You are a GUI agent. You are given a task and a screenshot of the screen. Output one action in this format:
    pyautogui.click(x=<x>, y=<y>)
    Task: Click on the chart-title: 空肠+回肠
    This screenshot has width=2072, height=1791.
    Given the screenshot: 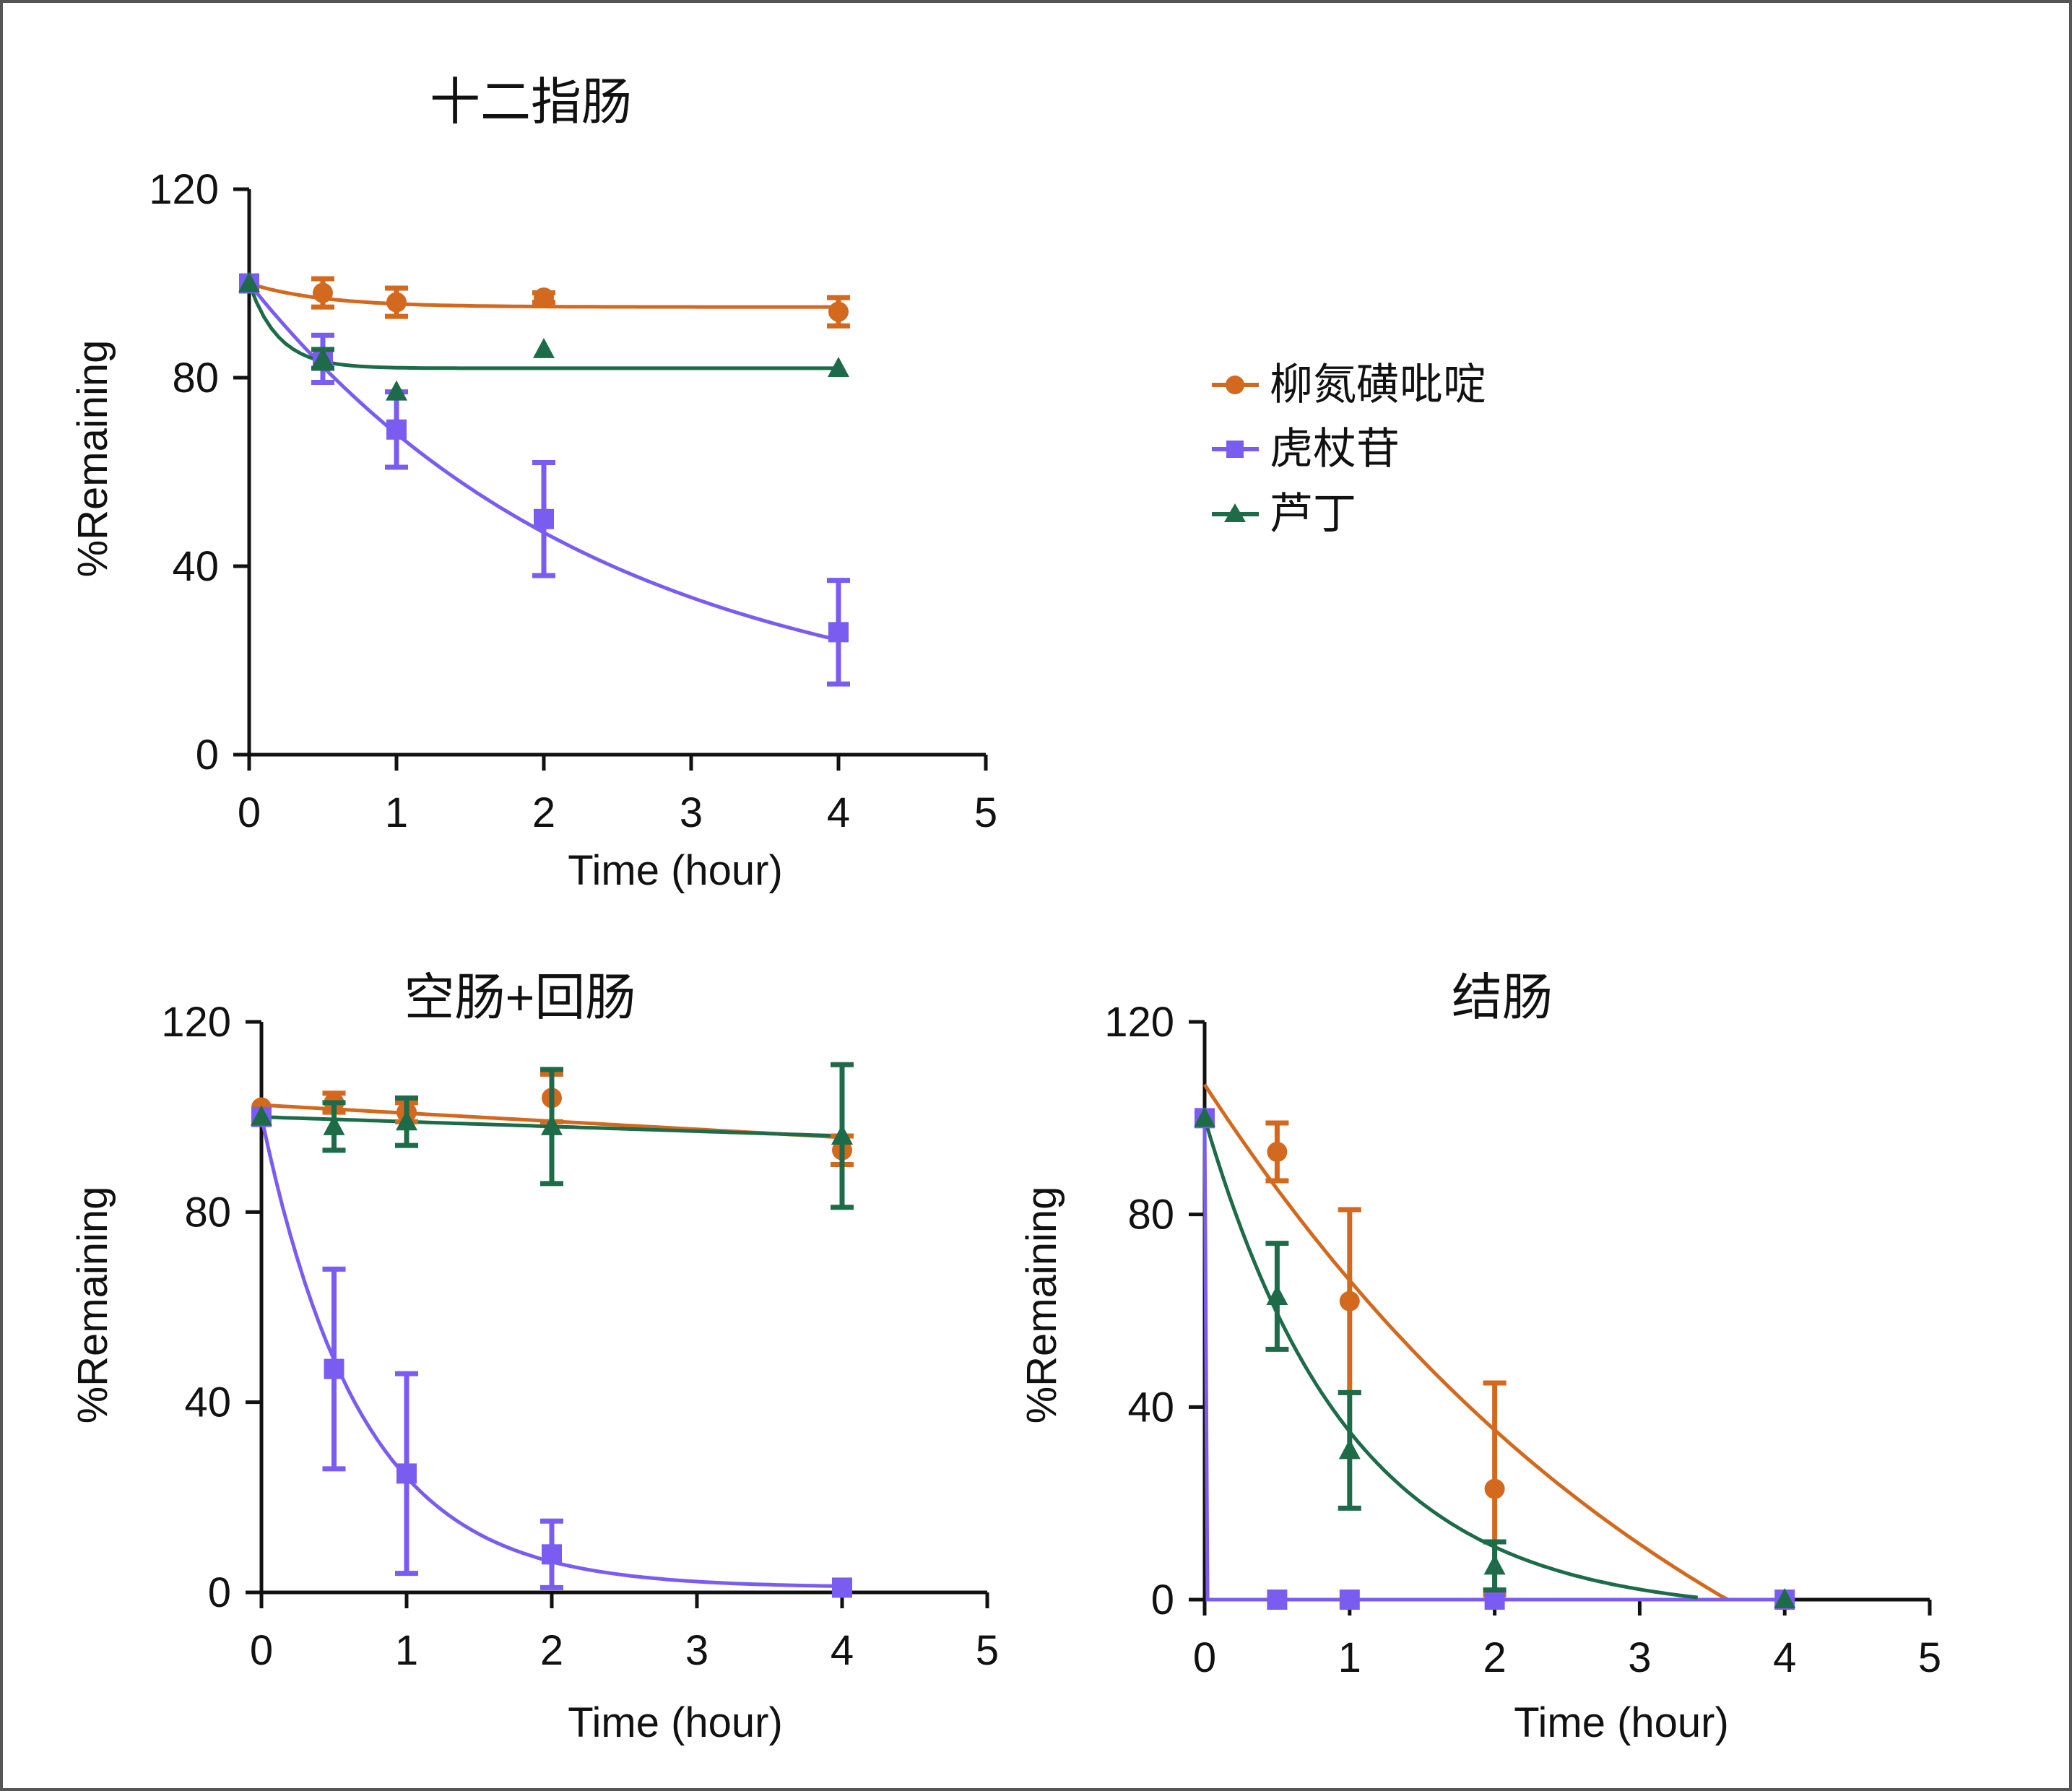 What is the action you would take?
    pyautogui.click(x=520, y=997)
    